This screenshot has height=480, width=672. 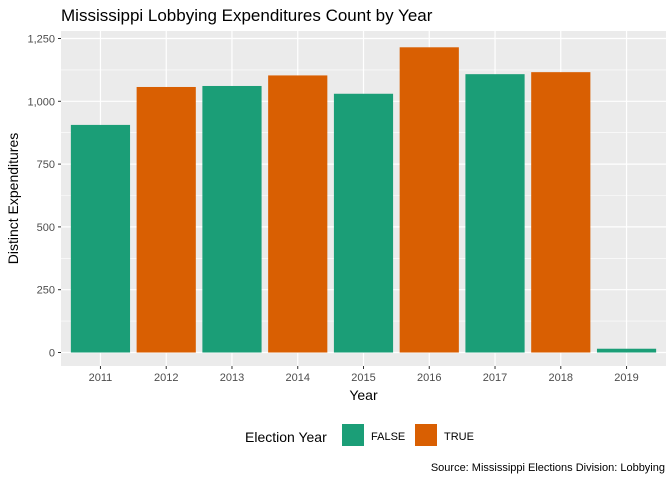 I want to click on legend-label-false: FALSE, so click(x=388, y=437).